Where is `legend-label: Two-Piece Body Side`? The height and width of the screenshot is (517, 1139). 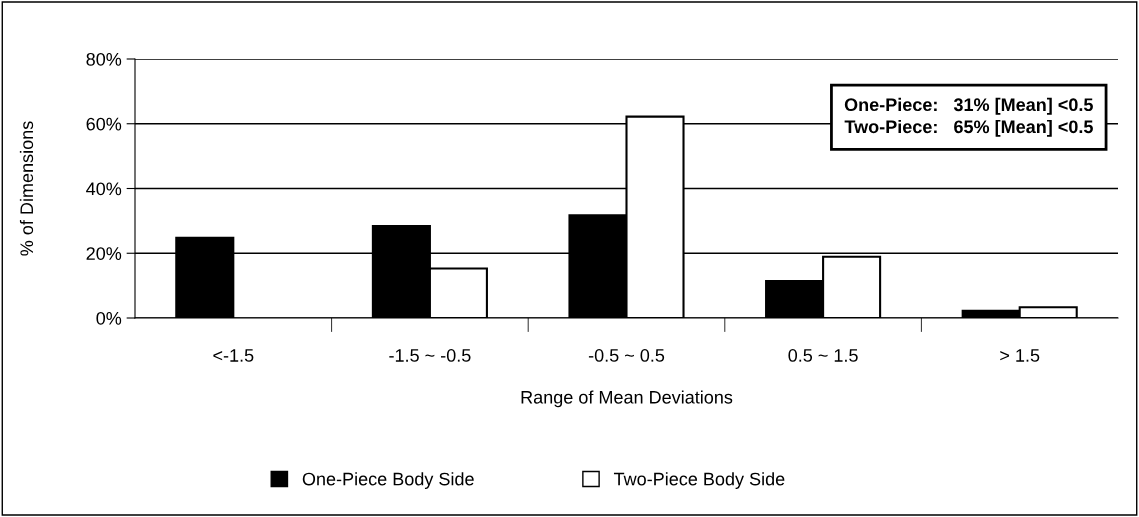
legend-label: Two-Piece Body Side is located at coordinates (699, 480).